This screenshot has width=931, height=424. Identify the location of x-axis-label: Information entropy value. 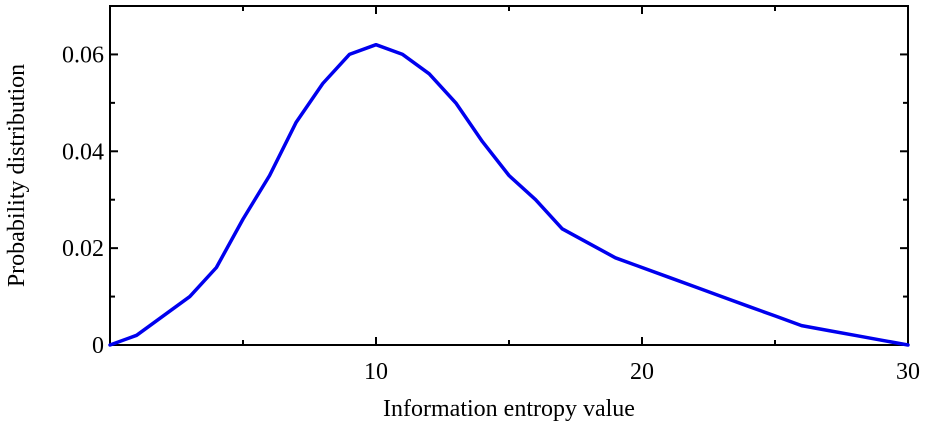
(509, 409).